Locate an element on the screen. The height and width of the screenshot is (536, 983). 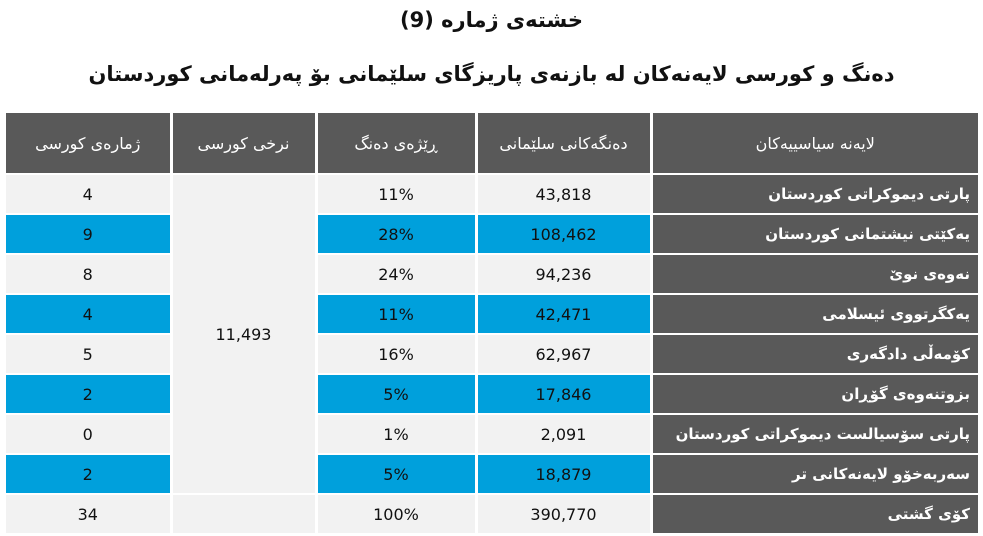
seats-cell: 8 is located at coordinates (89, 273).